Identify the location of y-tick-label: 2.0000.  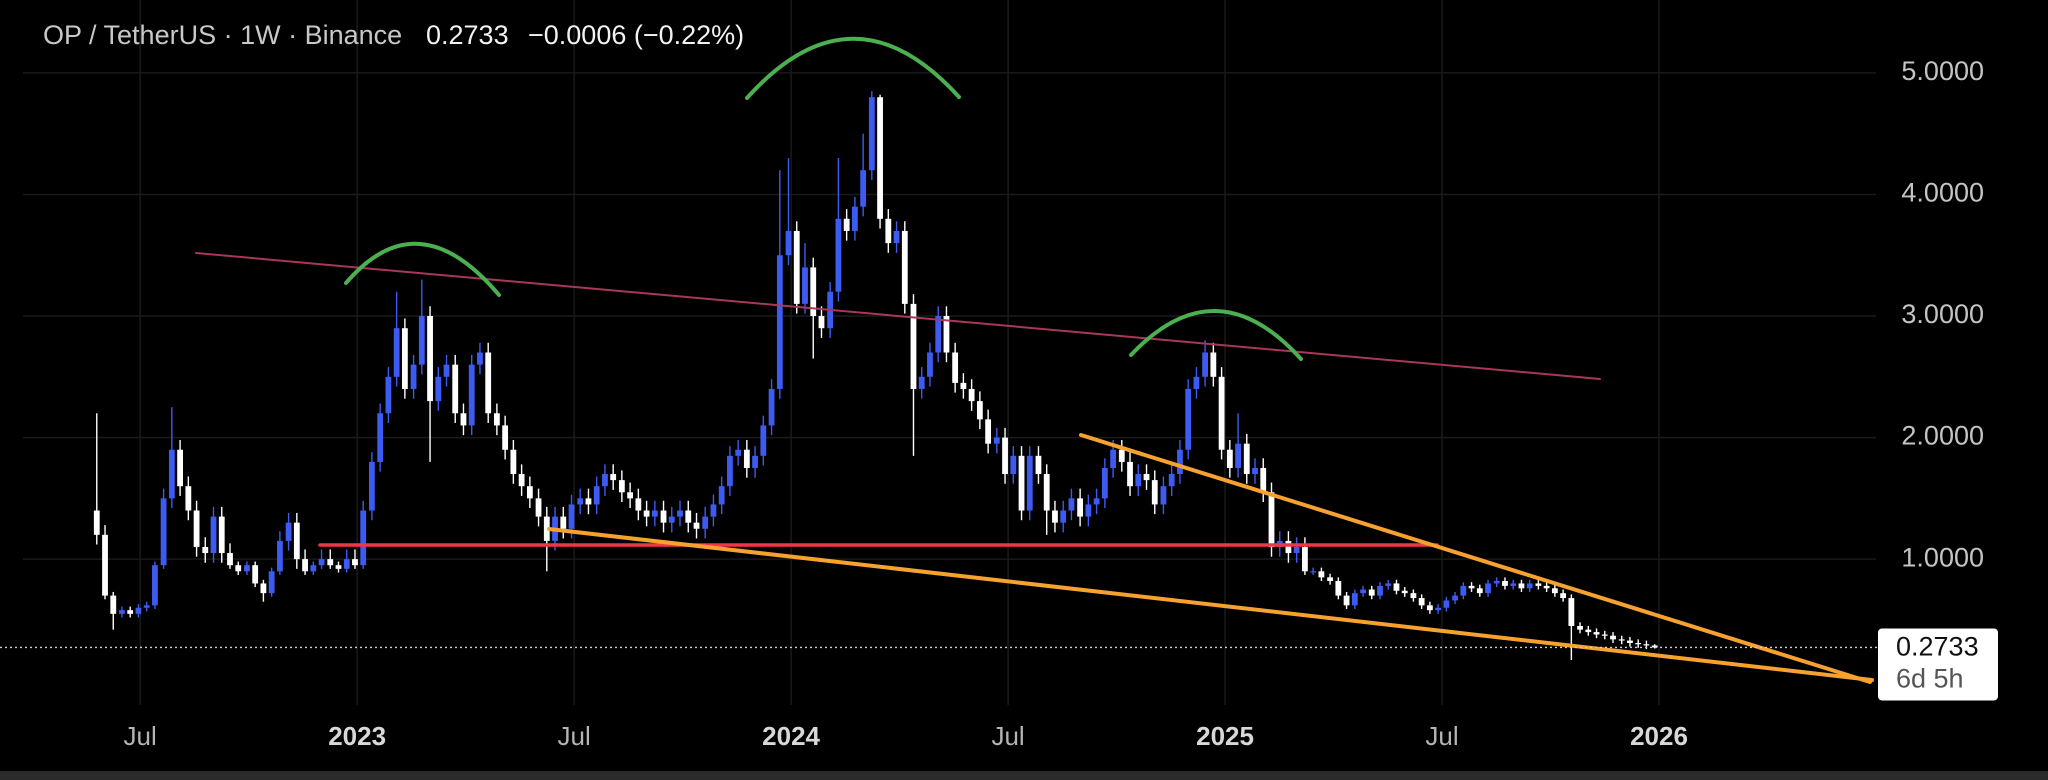
(1942, 436).